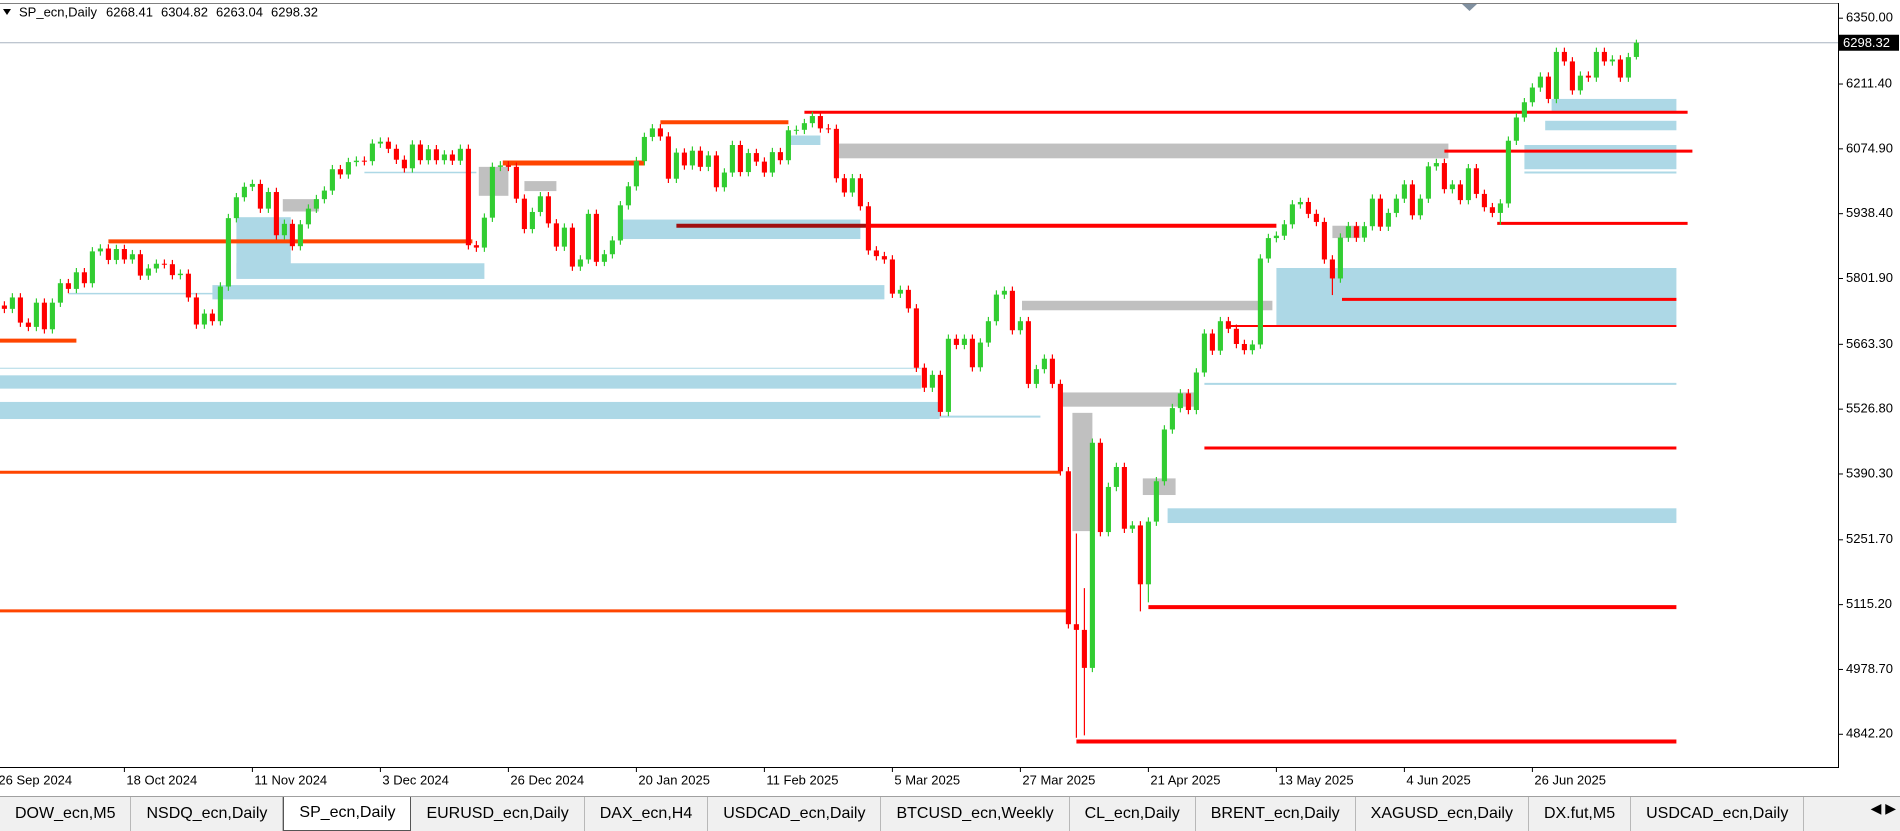 The image size is (1900, 831). What do you see at coordinates (802, 779) in the screenshot?
I see `x-tick-label: 11 Feb 2025` at bounding box center [802, 779].